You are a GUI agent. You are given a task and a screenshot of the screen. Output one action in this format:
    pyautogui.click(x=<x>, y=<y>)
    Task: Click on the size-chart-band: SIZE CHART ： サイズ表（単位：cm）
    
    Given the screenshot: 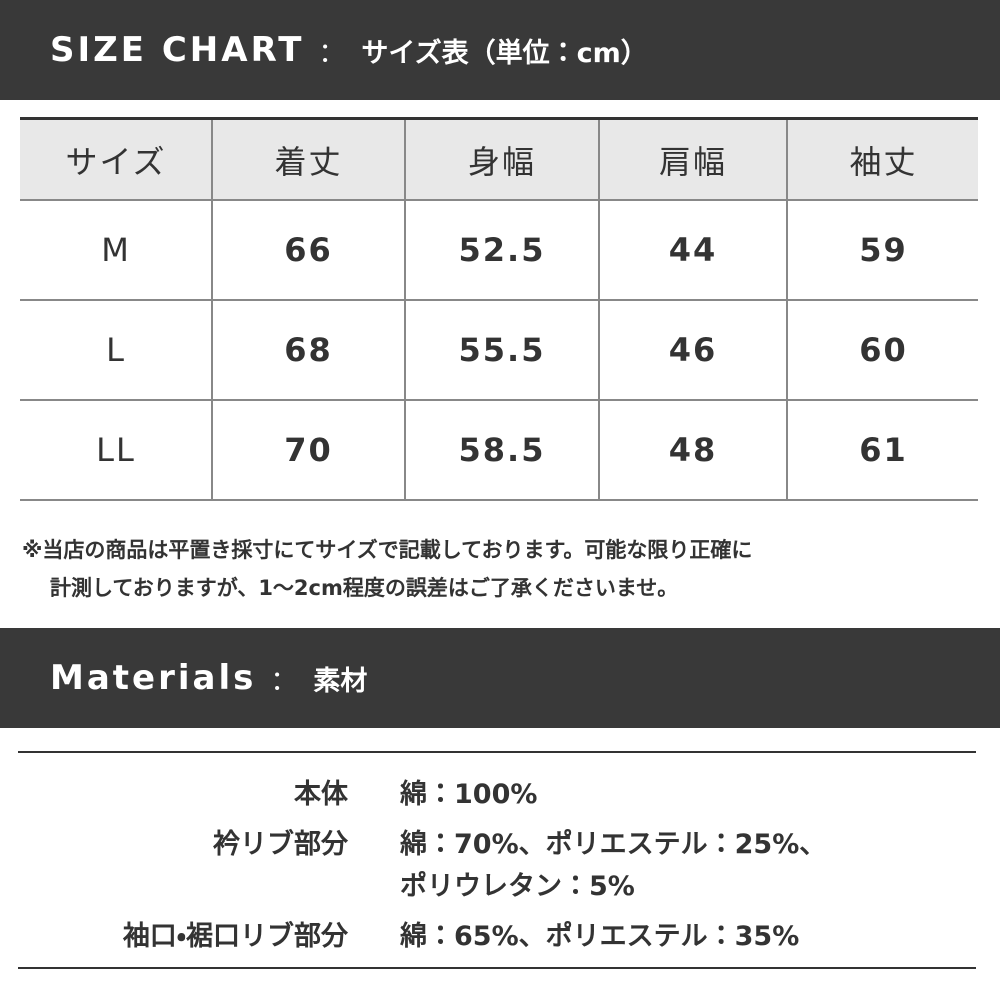 What is the action you would take?
    pyautogui.click(x=500, y=50)
    